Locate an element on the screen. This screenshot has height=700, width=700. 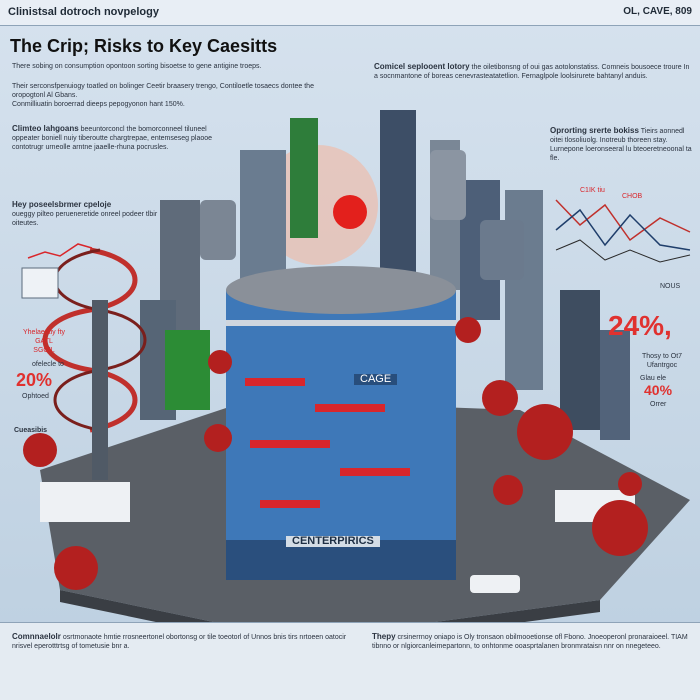
left-pct: 20% is located at coordinates (34, 380).